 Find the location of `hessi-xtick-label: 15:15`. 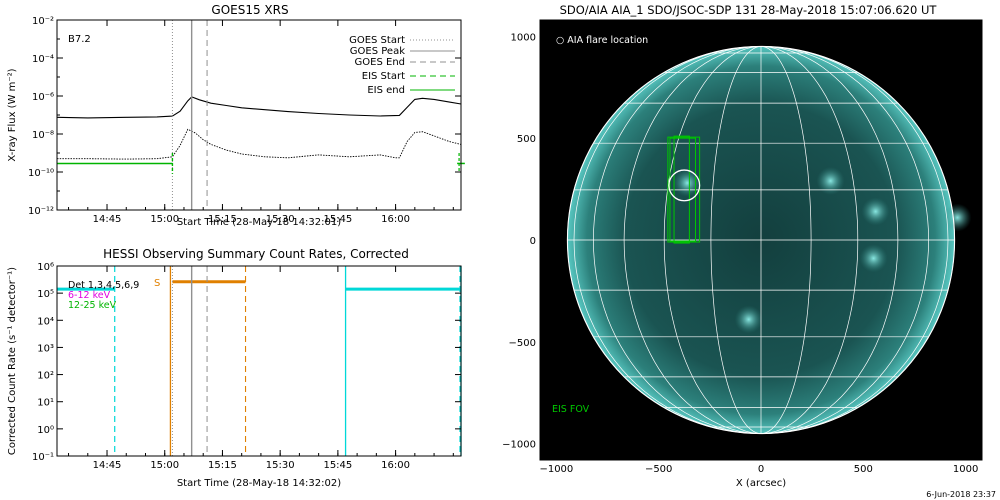

hessi-xtick-label: 15:15 is located at coordinates (222, 465).